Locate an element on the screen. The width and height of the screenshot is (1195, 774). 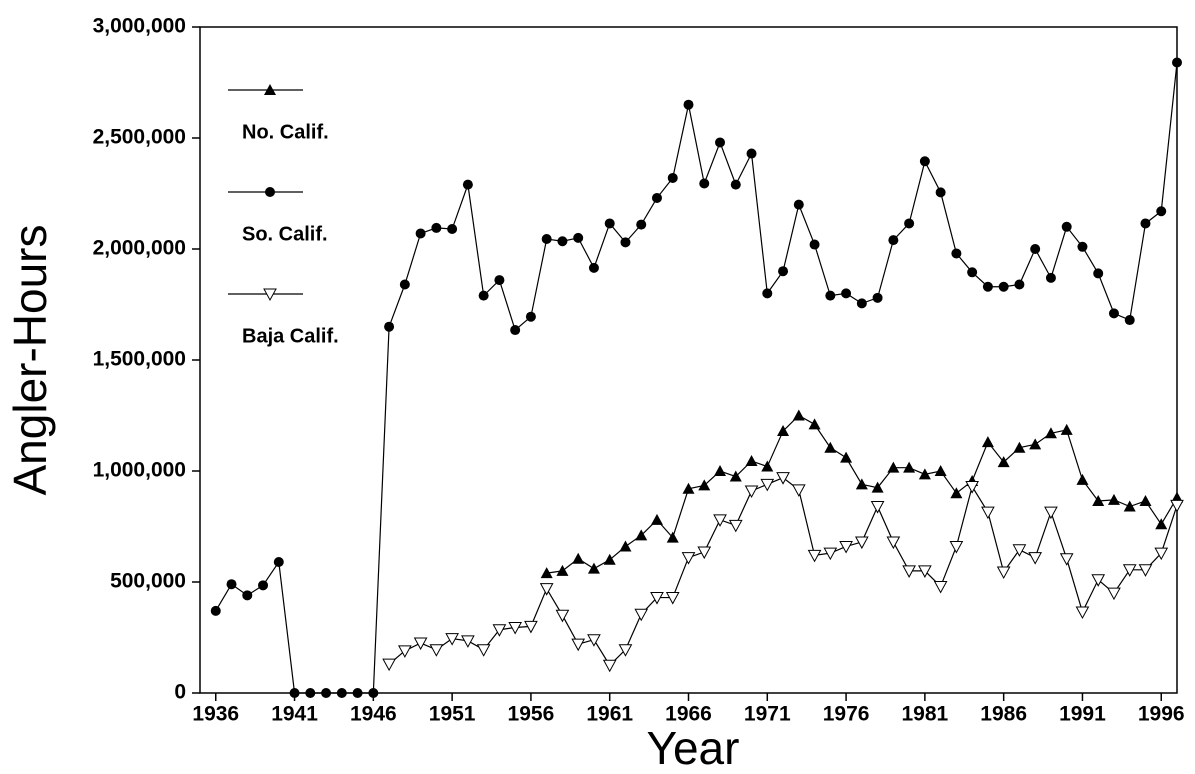
y-tick-label: 2,500,000 is located at coordinates (139, 137).